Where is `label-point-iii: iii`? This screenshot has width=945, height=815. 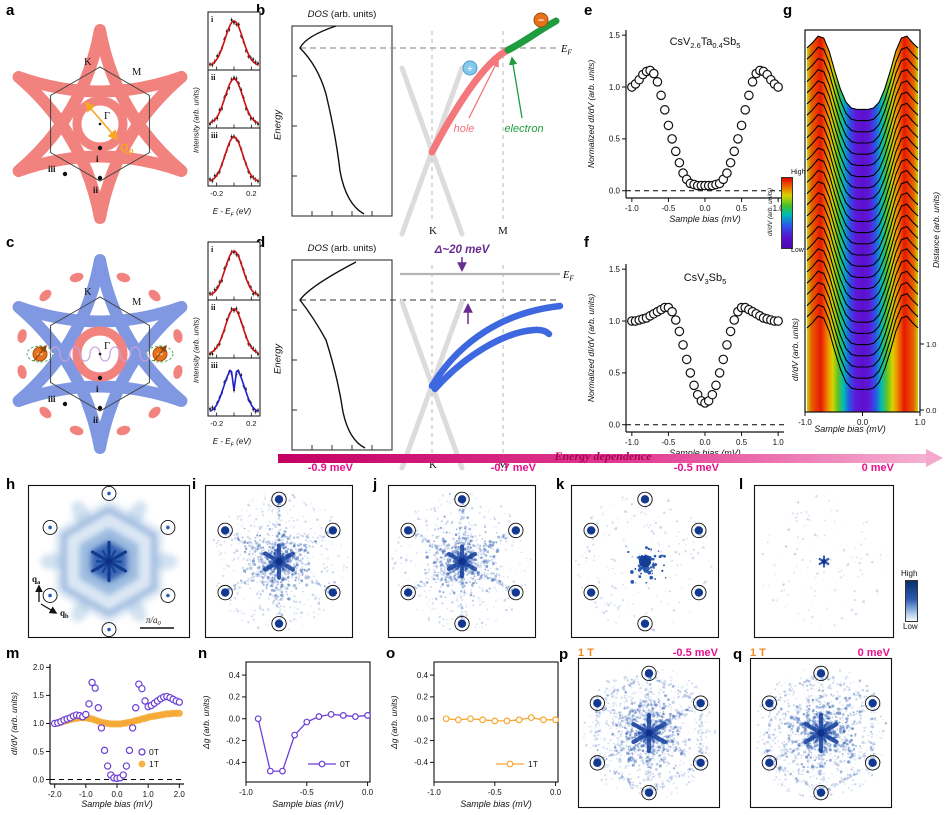
label-point-iii: iii is located at coordinates (52, 169).